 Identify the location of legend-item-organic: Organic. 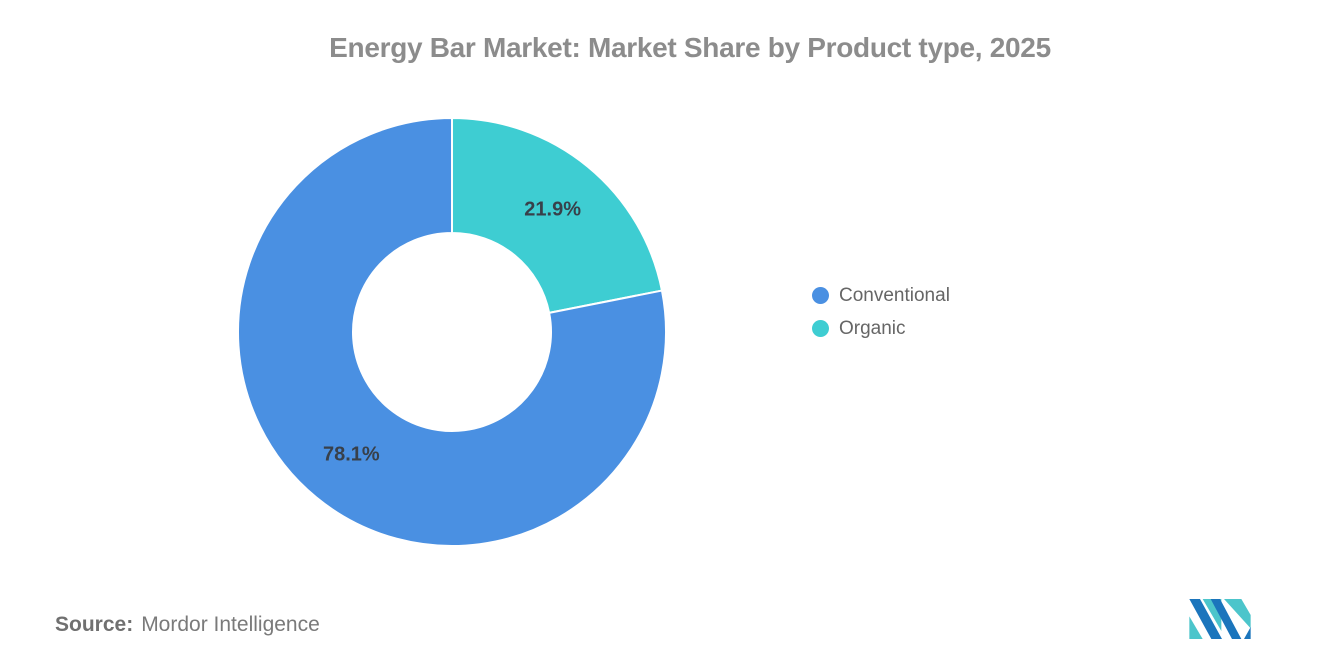
(881, 328).